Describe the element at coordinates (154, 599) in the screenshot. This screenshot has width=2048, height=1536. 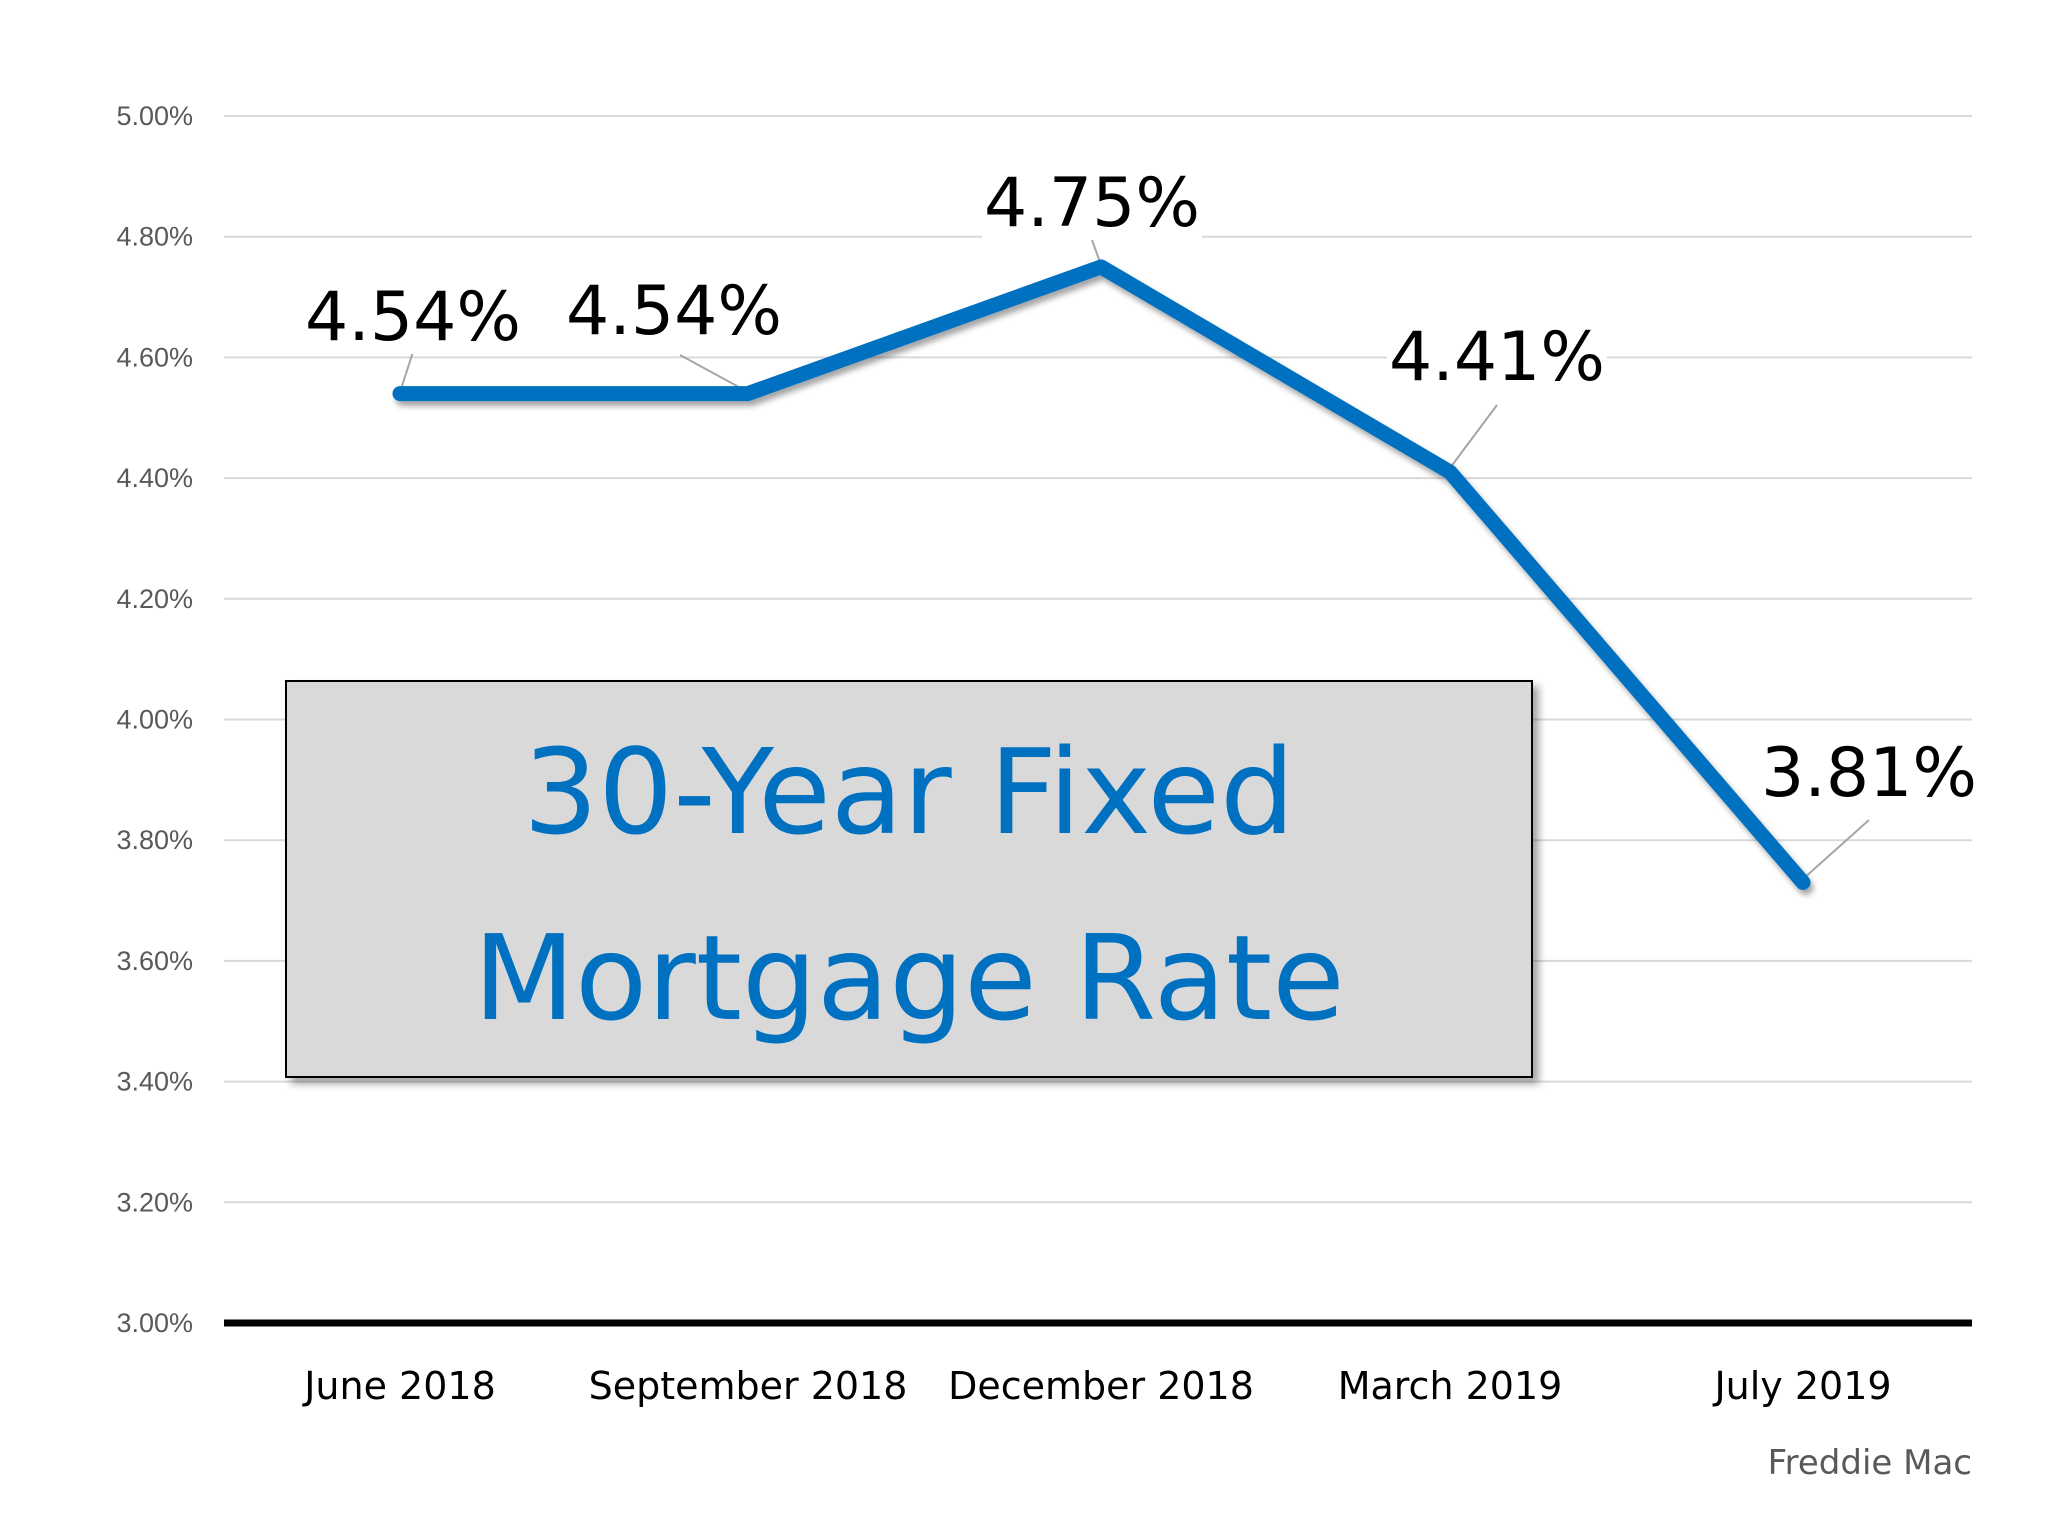
I see `y-tick-label: 4.20%` at that location.